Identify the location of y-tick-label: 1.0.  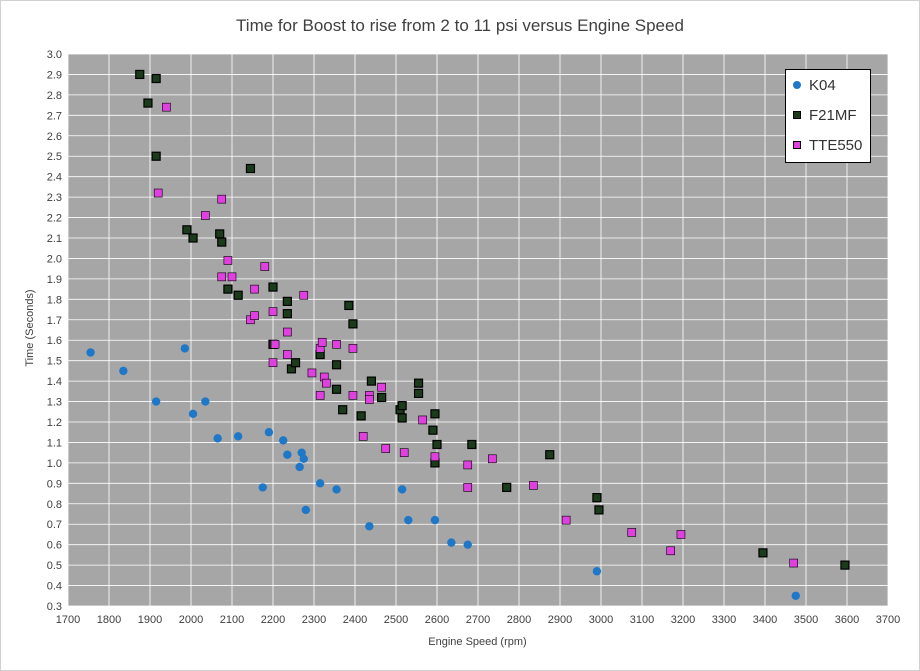
(54, 464).